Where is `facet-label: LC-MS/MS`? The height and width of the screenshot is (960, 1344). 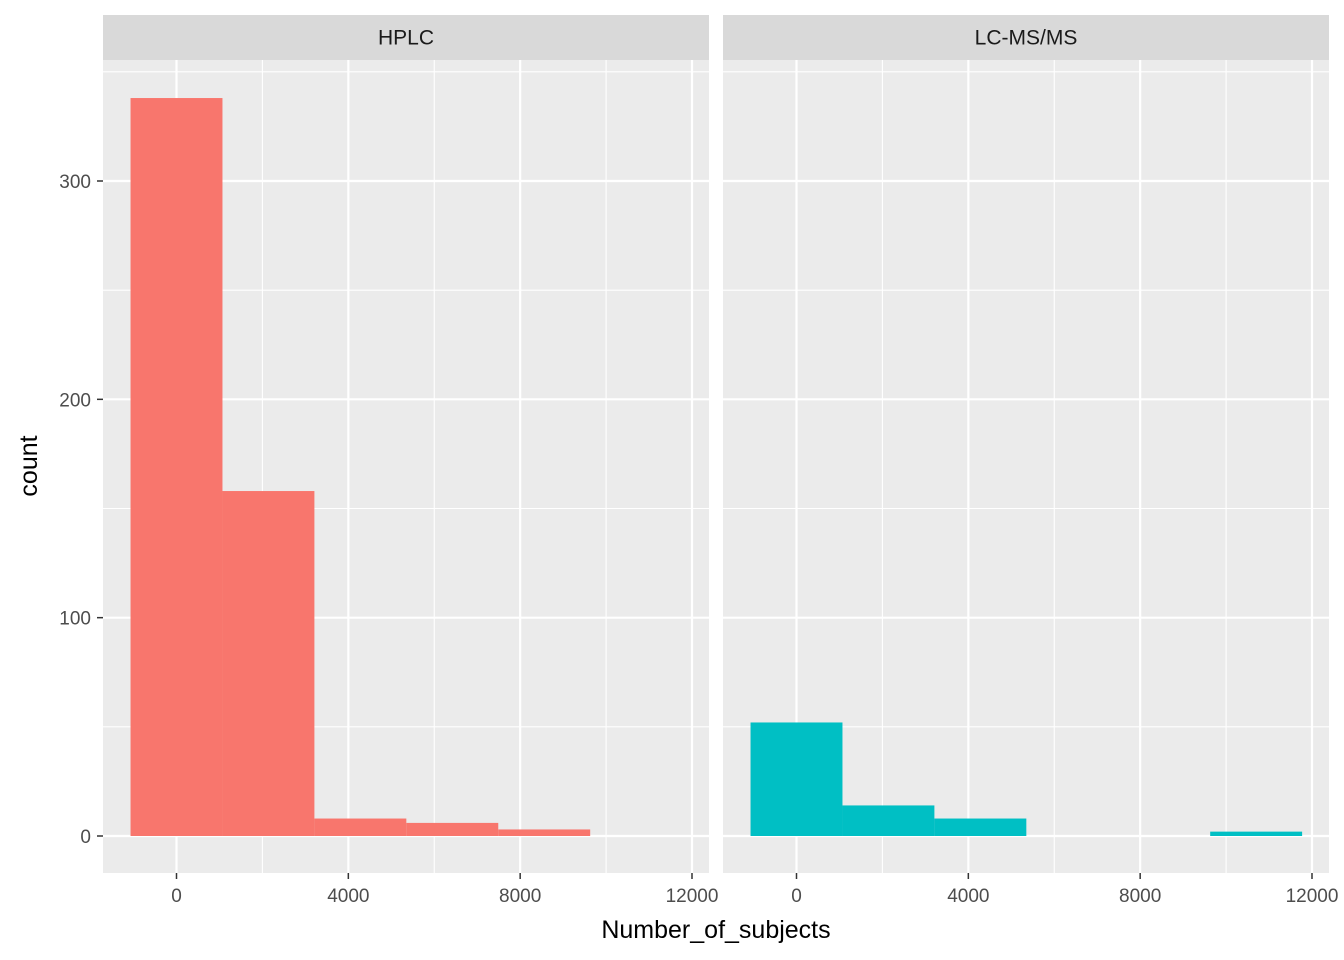 facet-label: LC-MS/MS is located at coordinates (1026, 38).